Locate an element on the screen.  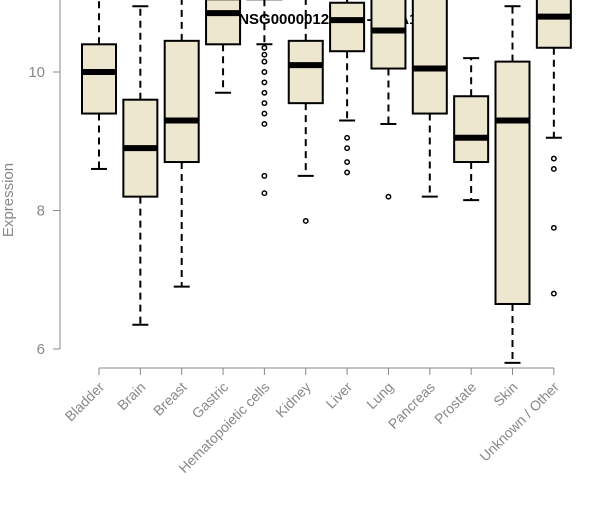
box-lung is located at coordinates (388, 100).